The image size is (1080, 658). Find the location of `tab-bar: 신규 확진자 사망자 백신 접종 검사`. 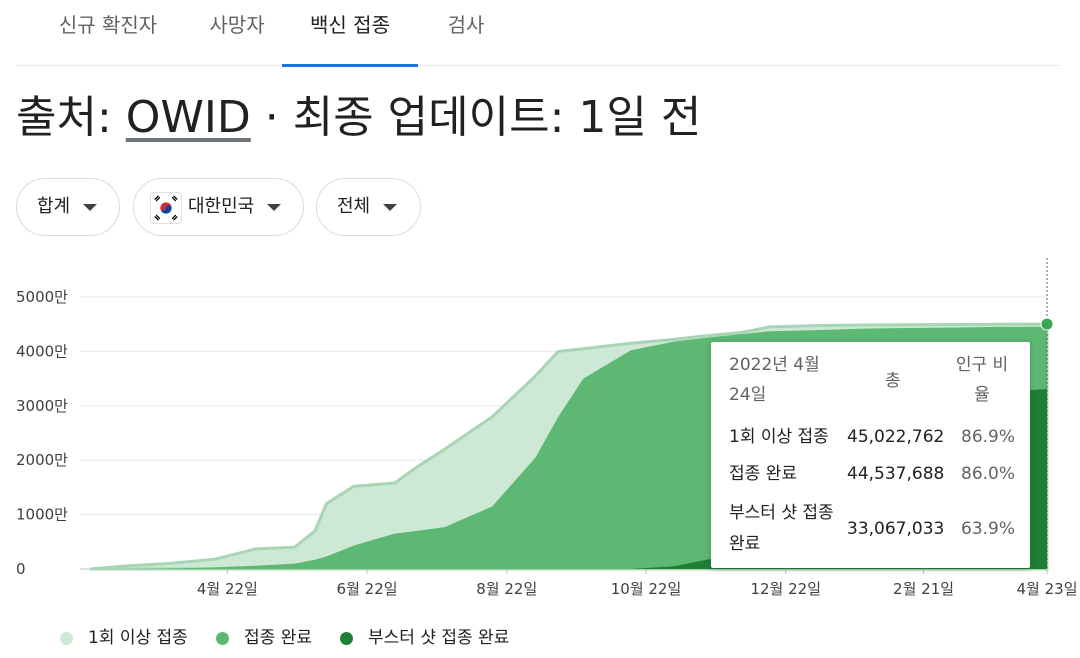

tab-bar: 신규 확진자 사망자 백신 접종 검사 is located at coordinates (538, 33).